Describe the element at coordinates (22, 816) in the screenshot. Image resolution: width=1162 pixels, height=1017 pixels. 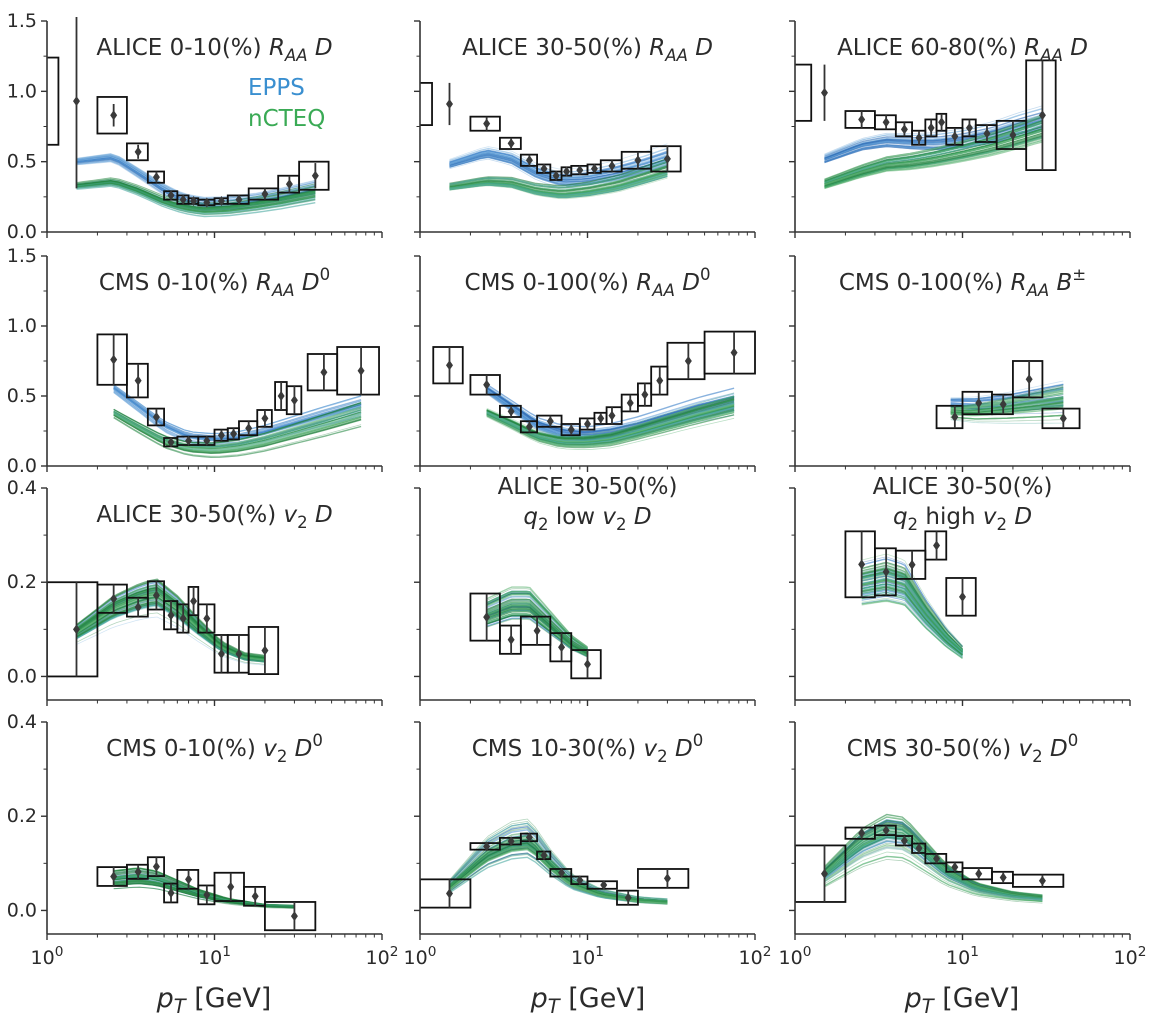
I see `y-tick-label: 0.2` at that location.